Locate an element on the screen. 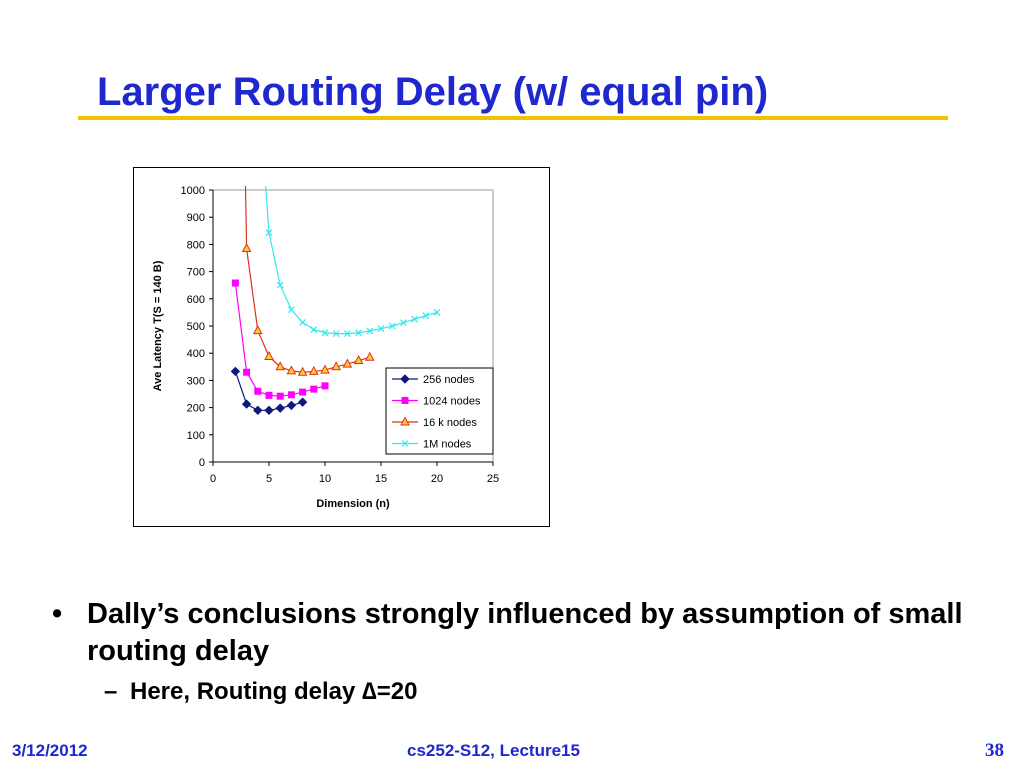 This screenshot has height=768, width=1024. x-tick-label: 20 is located at coordinates (437, 479).